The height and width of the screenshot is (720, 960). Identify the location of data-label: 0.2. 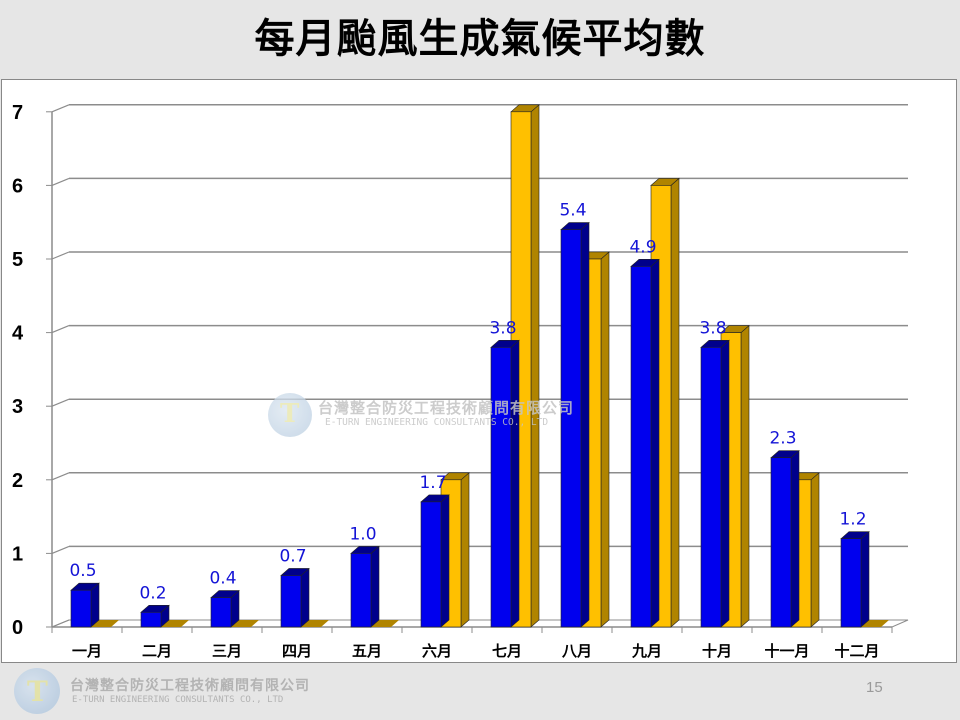
(152, 593).